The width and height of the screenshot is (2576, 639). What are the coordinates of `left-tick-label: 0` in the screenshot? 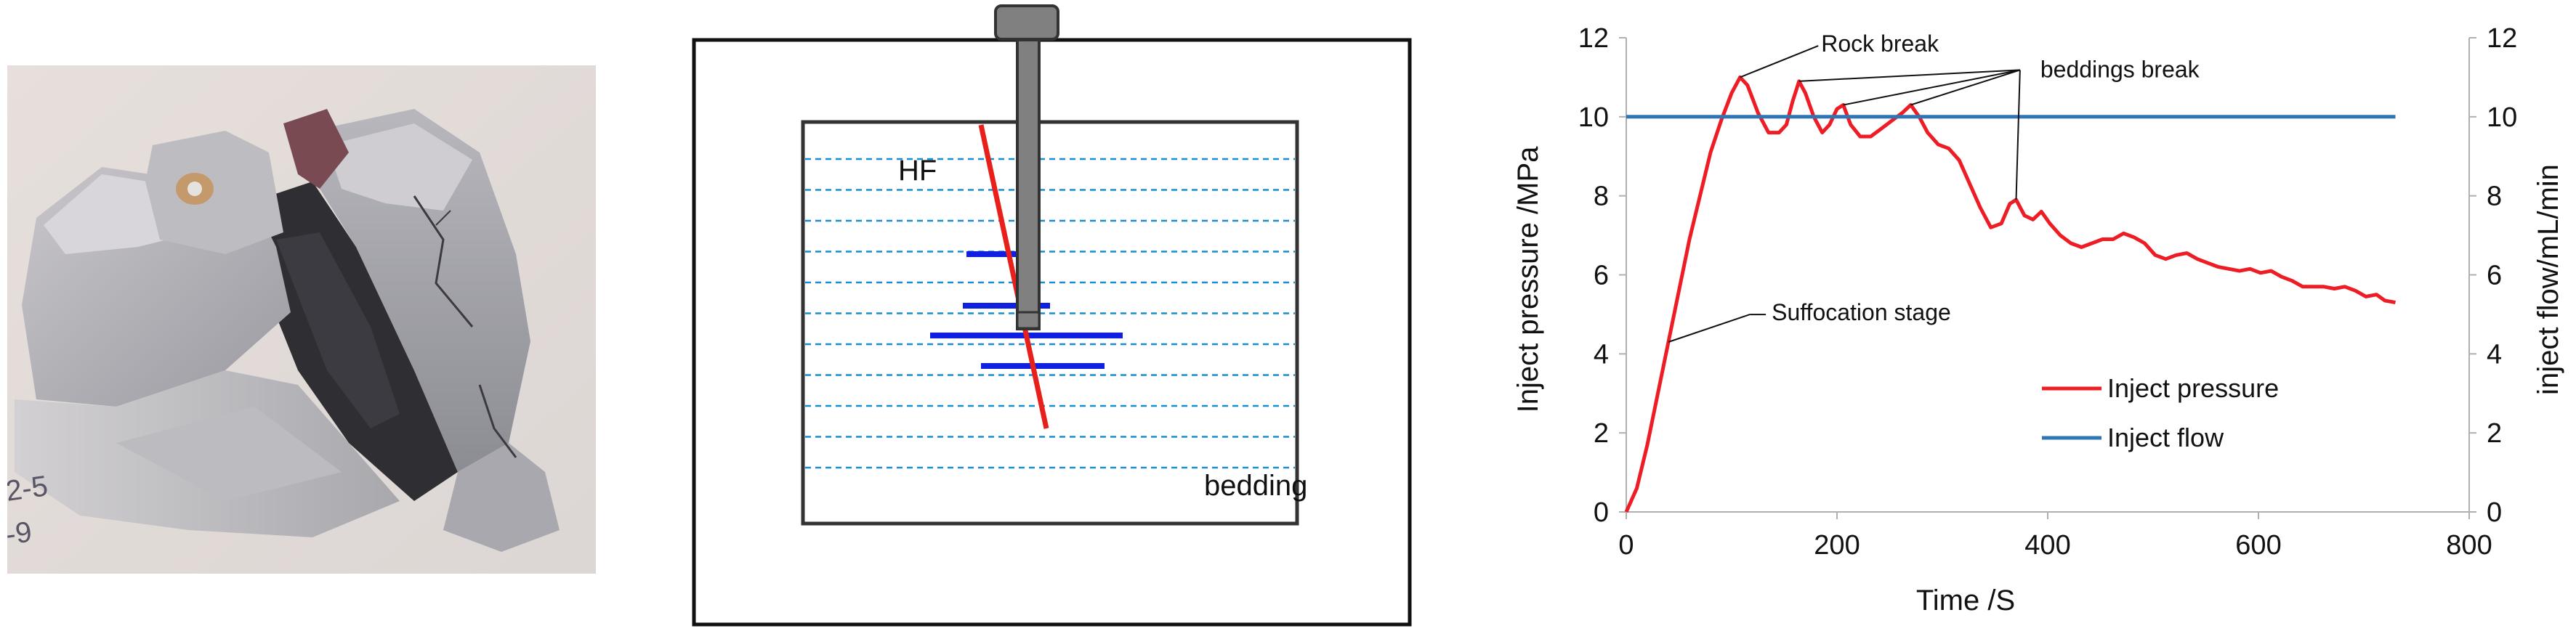 It's located at (1602, 512).